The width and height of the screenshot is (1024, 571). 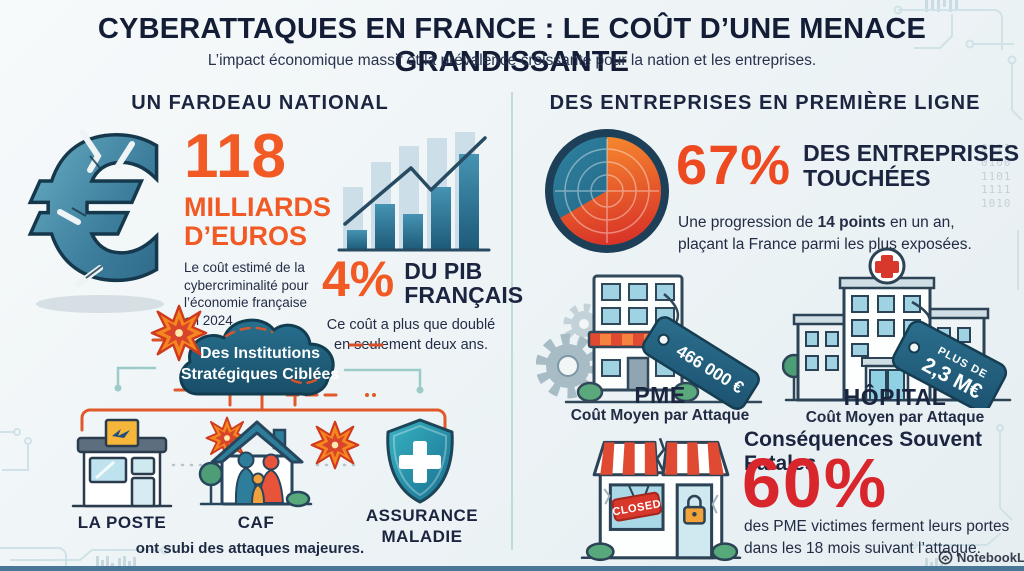 I want to click on hospital-icon: PLUS DE 2,3 M€, so click(x=897, y=327).